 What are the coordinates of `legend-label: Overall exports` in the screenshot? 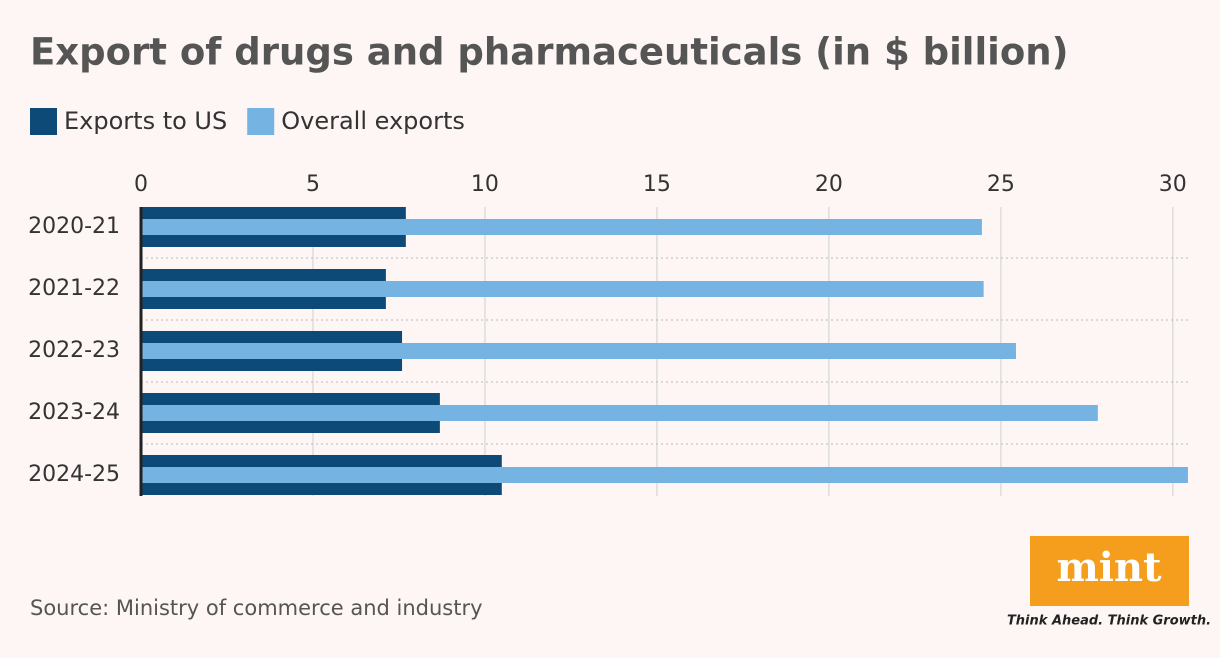 It's located at (373, 121).